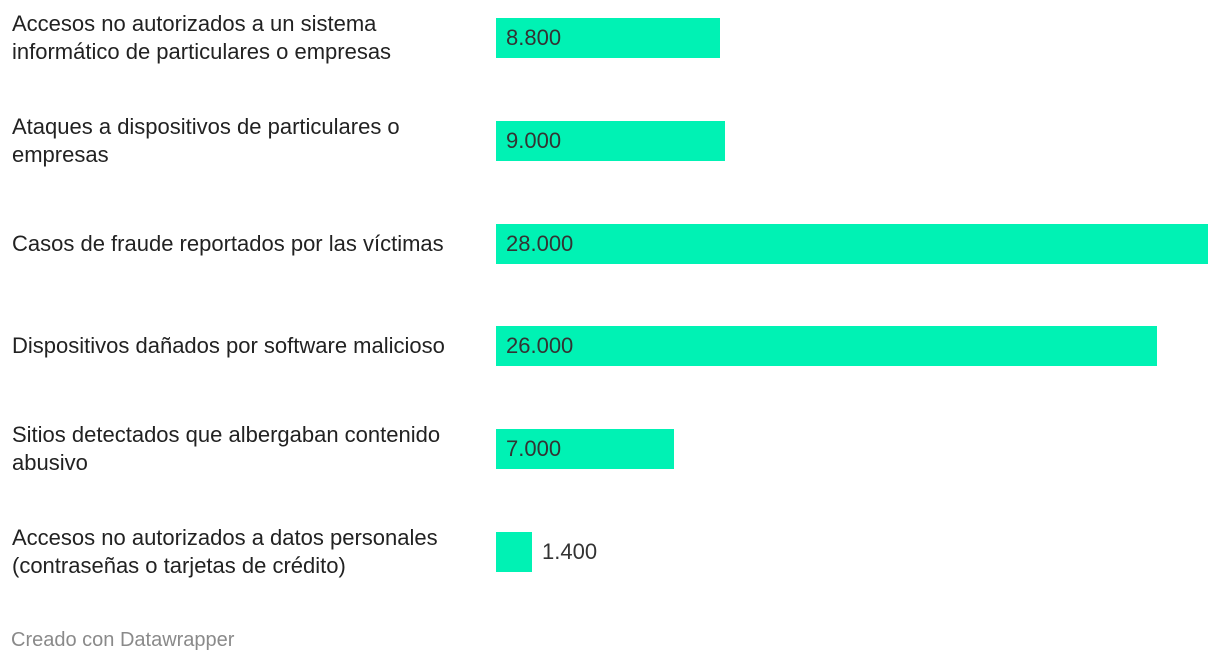 The height and width of the screenshot is (664, 1220). I want to click on value-label: 1.400, so click(570, 551).